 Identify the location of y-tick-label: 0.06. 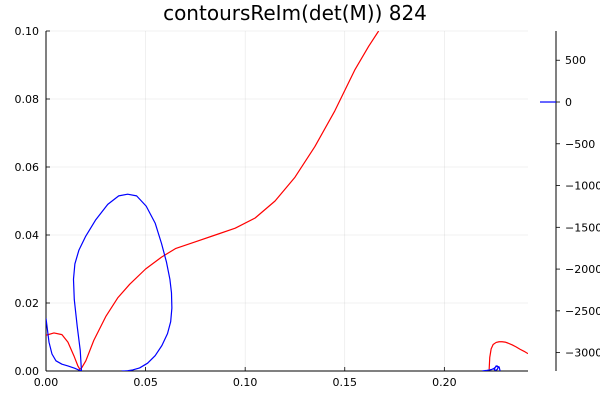
(27, 167).